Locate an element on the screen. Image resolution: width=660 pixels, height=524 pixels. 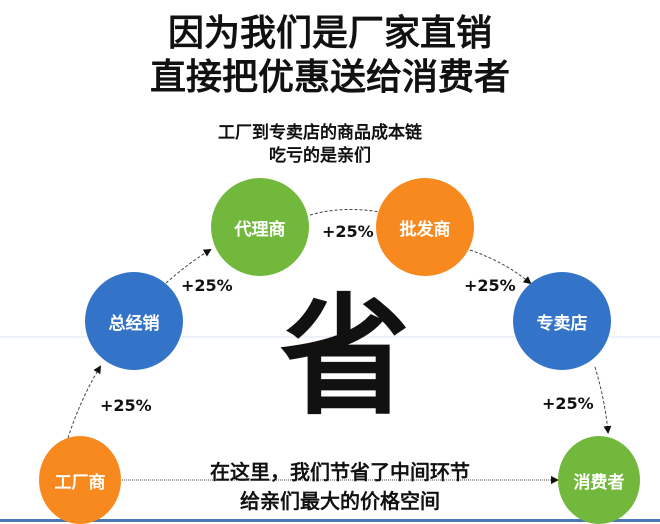
subtitle-line2: 吃亏的是亲们 is located at coordinates (320, 156).